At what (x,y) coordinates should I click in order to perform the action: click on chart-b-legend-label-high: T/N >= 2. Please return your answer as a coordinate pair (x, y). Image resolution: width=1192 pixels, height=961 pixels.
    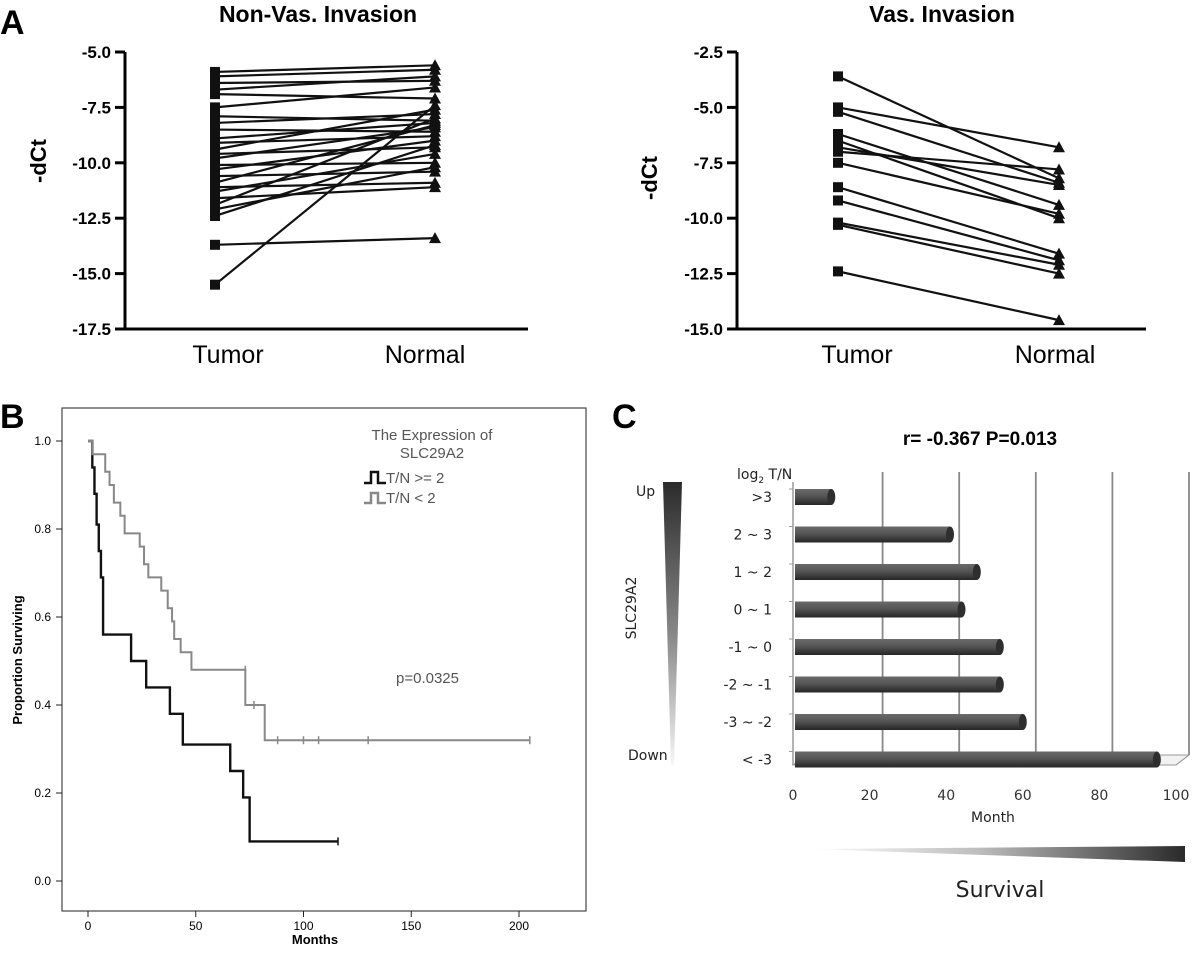
    Looking at the image, I should click on (415, 478).